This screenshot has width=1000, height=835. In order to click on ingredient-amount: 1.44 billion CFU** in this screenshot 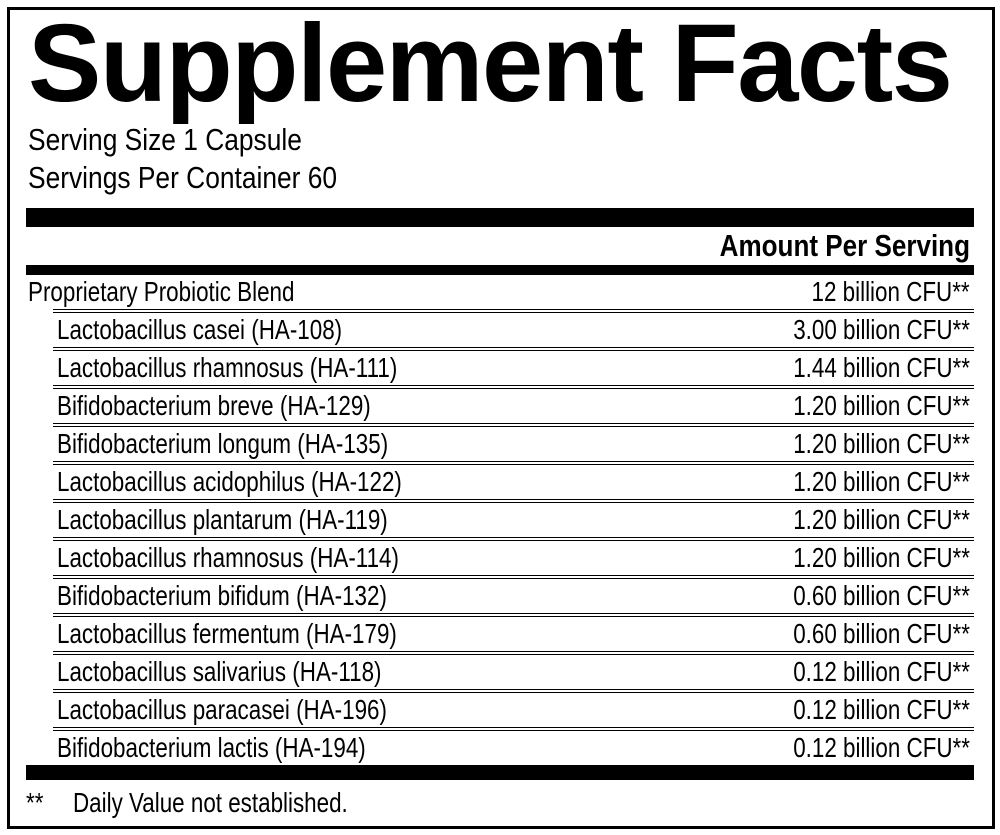, I will do `click(881, 367)`.